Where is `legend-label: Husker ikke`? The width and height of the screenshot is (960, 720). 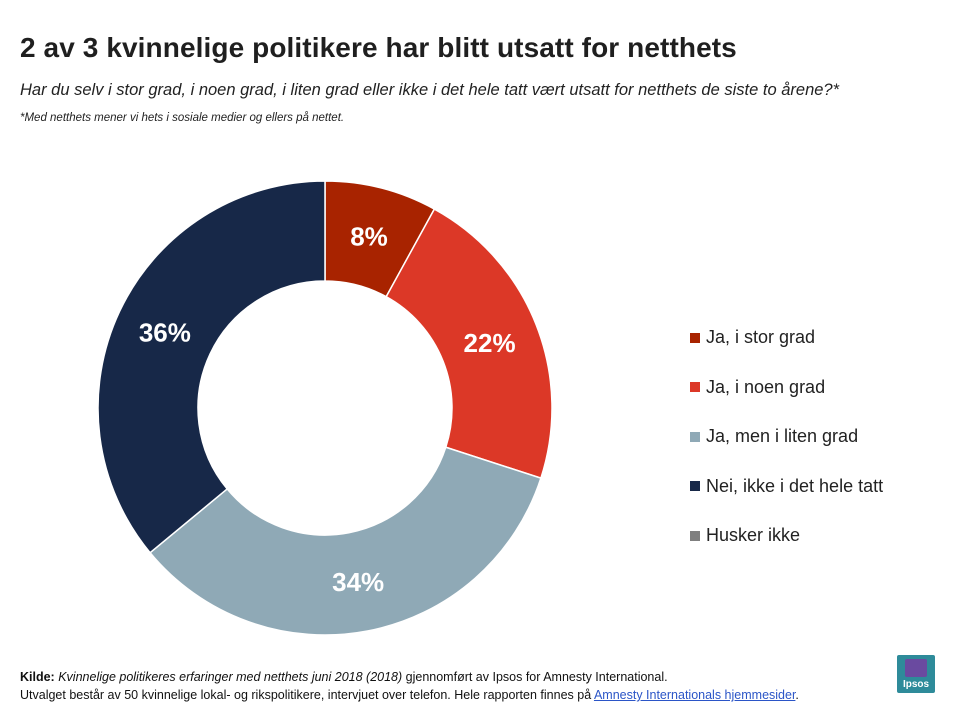 legend-label: Husker ikke is located at coordinates (753, 535).